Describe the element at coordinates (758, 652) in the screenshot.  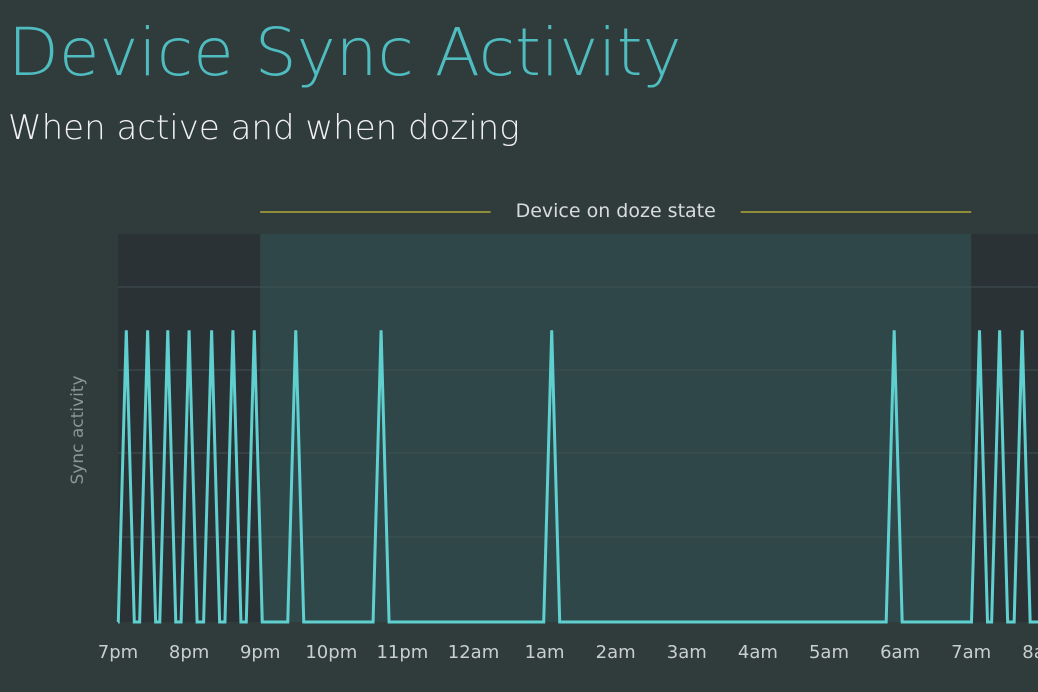
I see `x-tick-label: 4am` at that location.